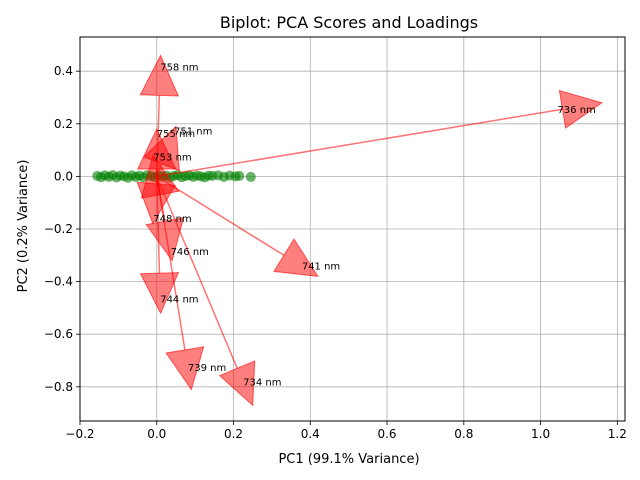  What do you see at coordinates (79, 434) in the screenshot?
I see `x-tick-label: −0.2` at bounding box center [79, 434].